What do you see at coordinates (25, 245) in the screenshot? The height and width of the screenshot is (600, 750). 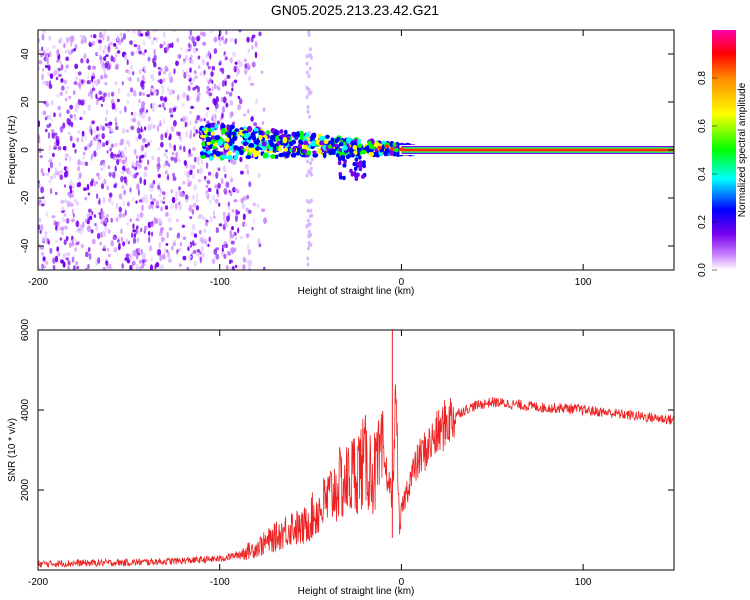 I see `y-tick-label: -40` at bounding box center [25, 245].